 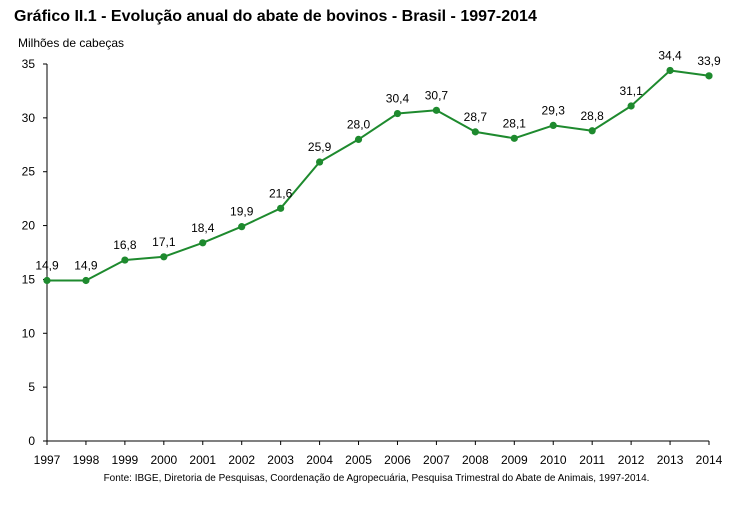 What do you see at coordinates (281, 193) in the screenshot?
I see `data-label: 21,6` at bounding box center [281, 193].